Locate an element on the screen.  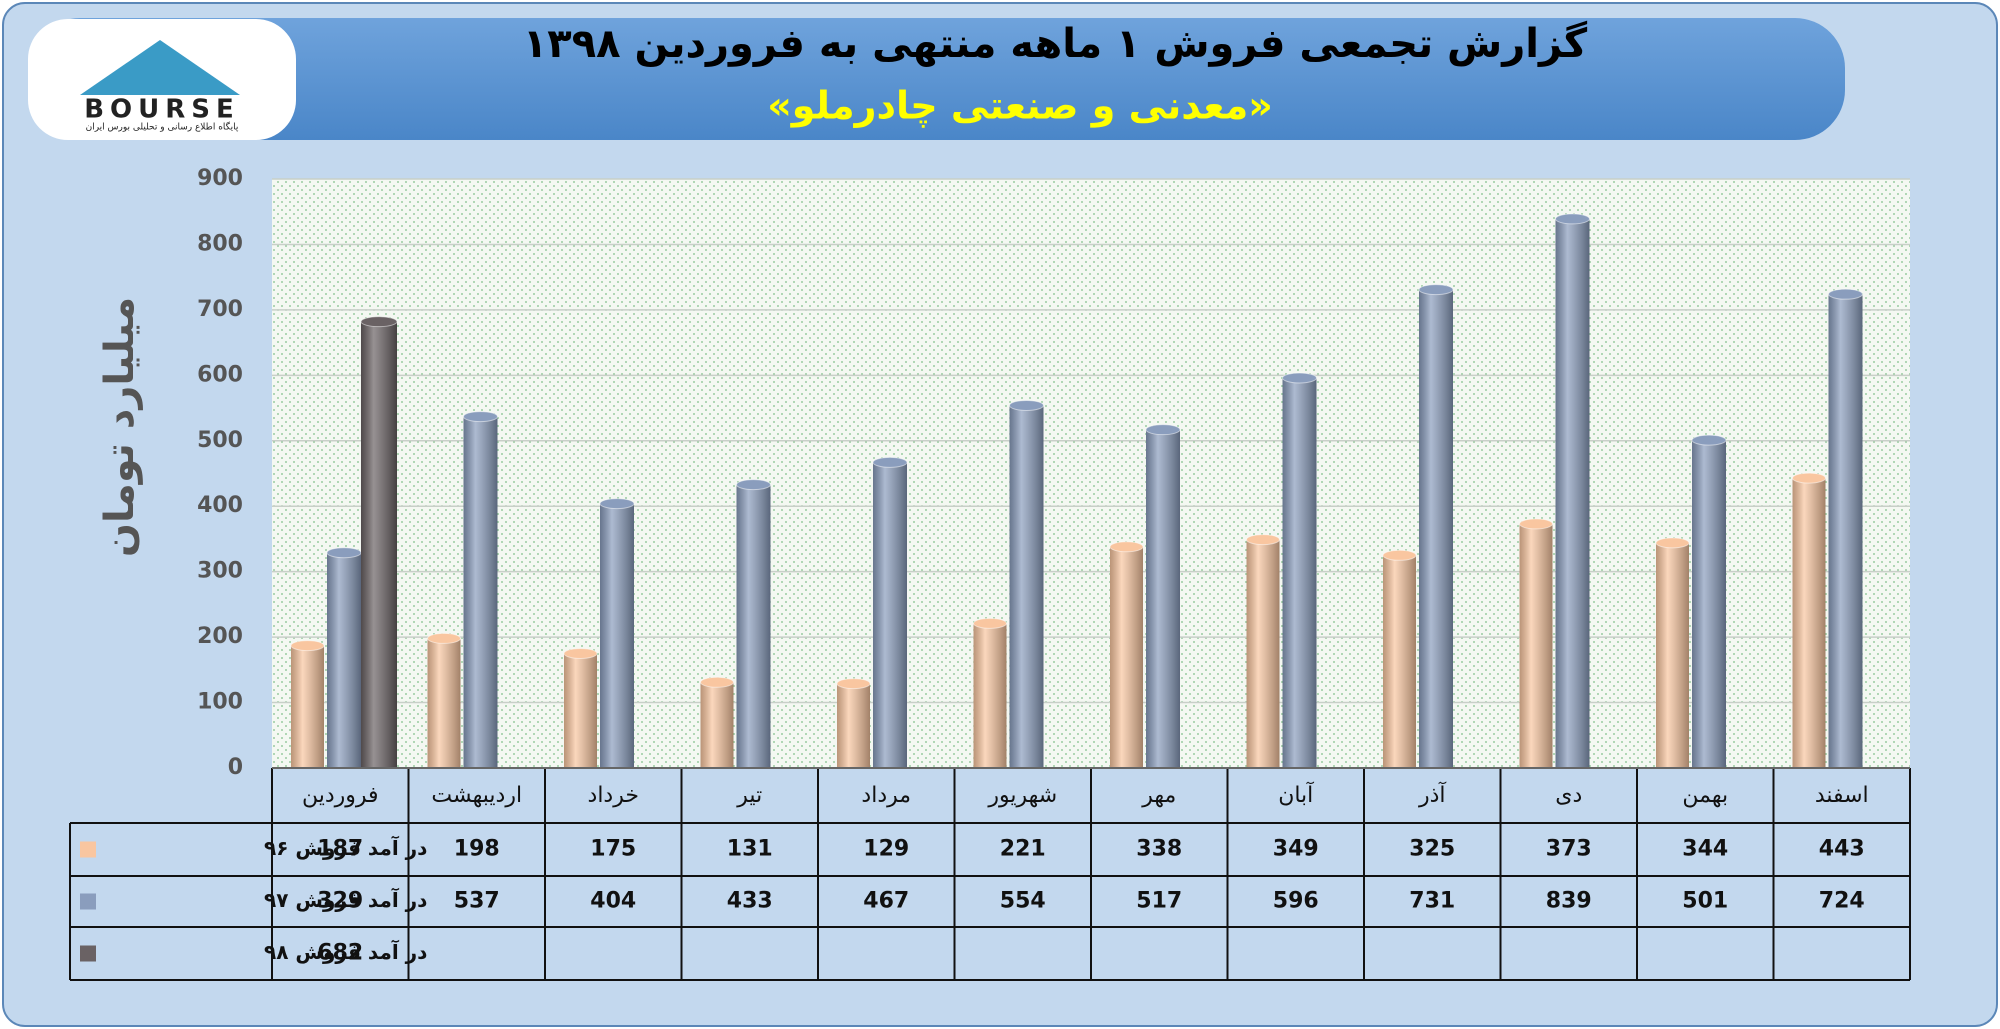
legend-label: در آمد فروش ۹۶ is located at coordinates (345, 847).